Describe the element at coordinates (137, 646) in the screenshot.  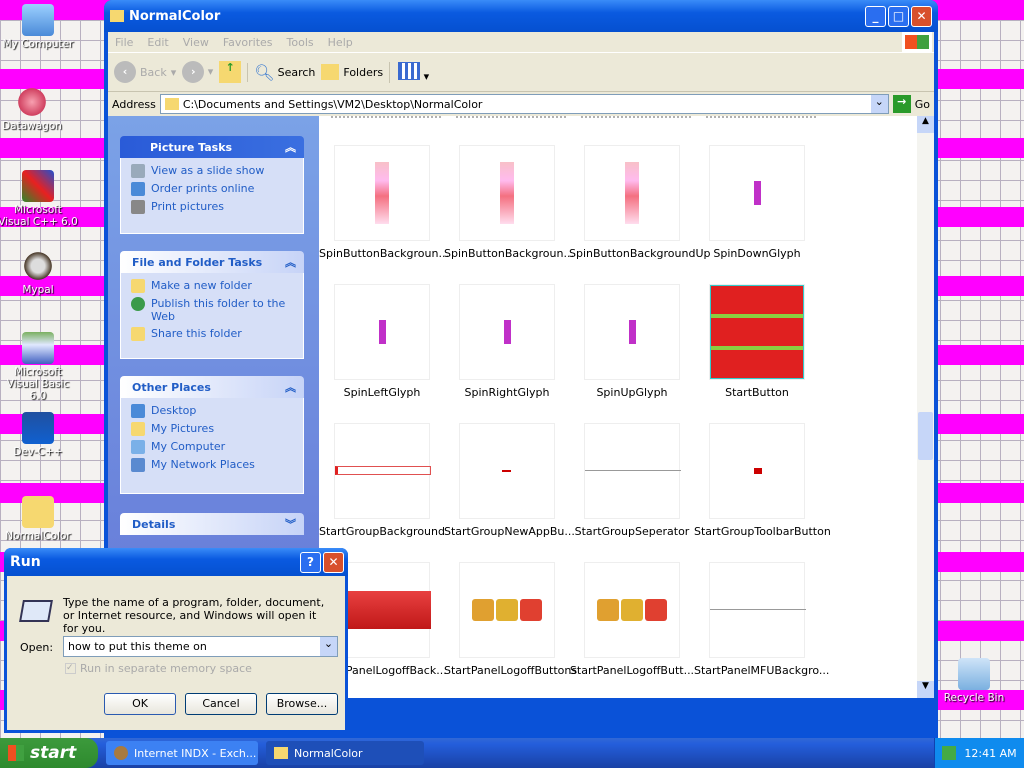
I see `open-input: how to put this theme on` at that location.